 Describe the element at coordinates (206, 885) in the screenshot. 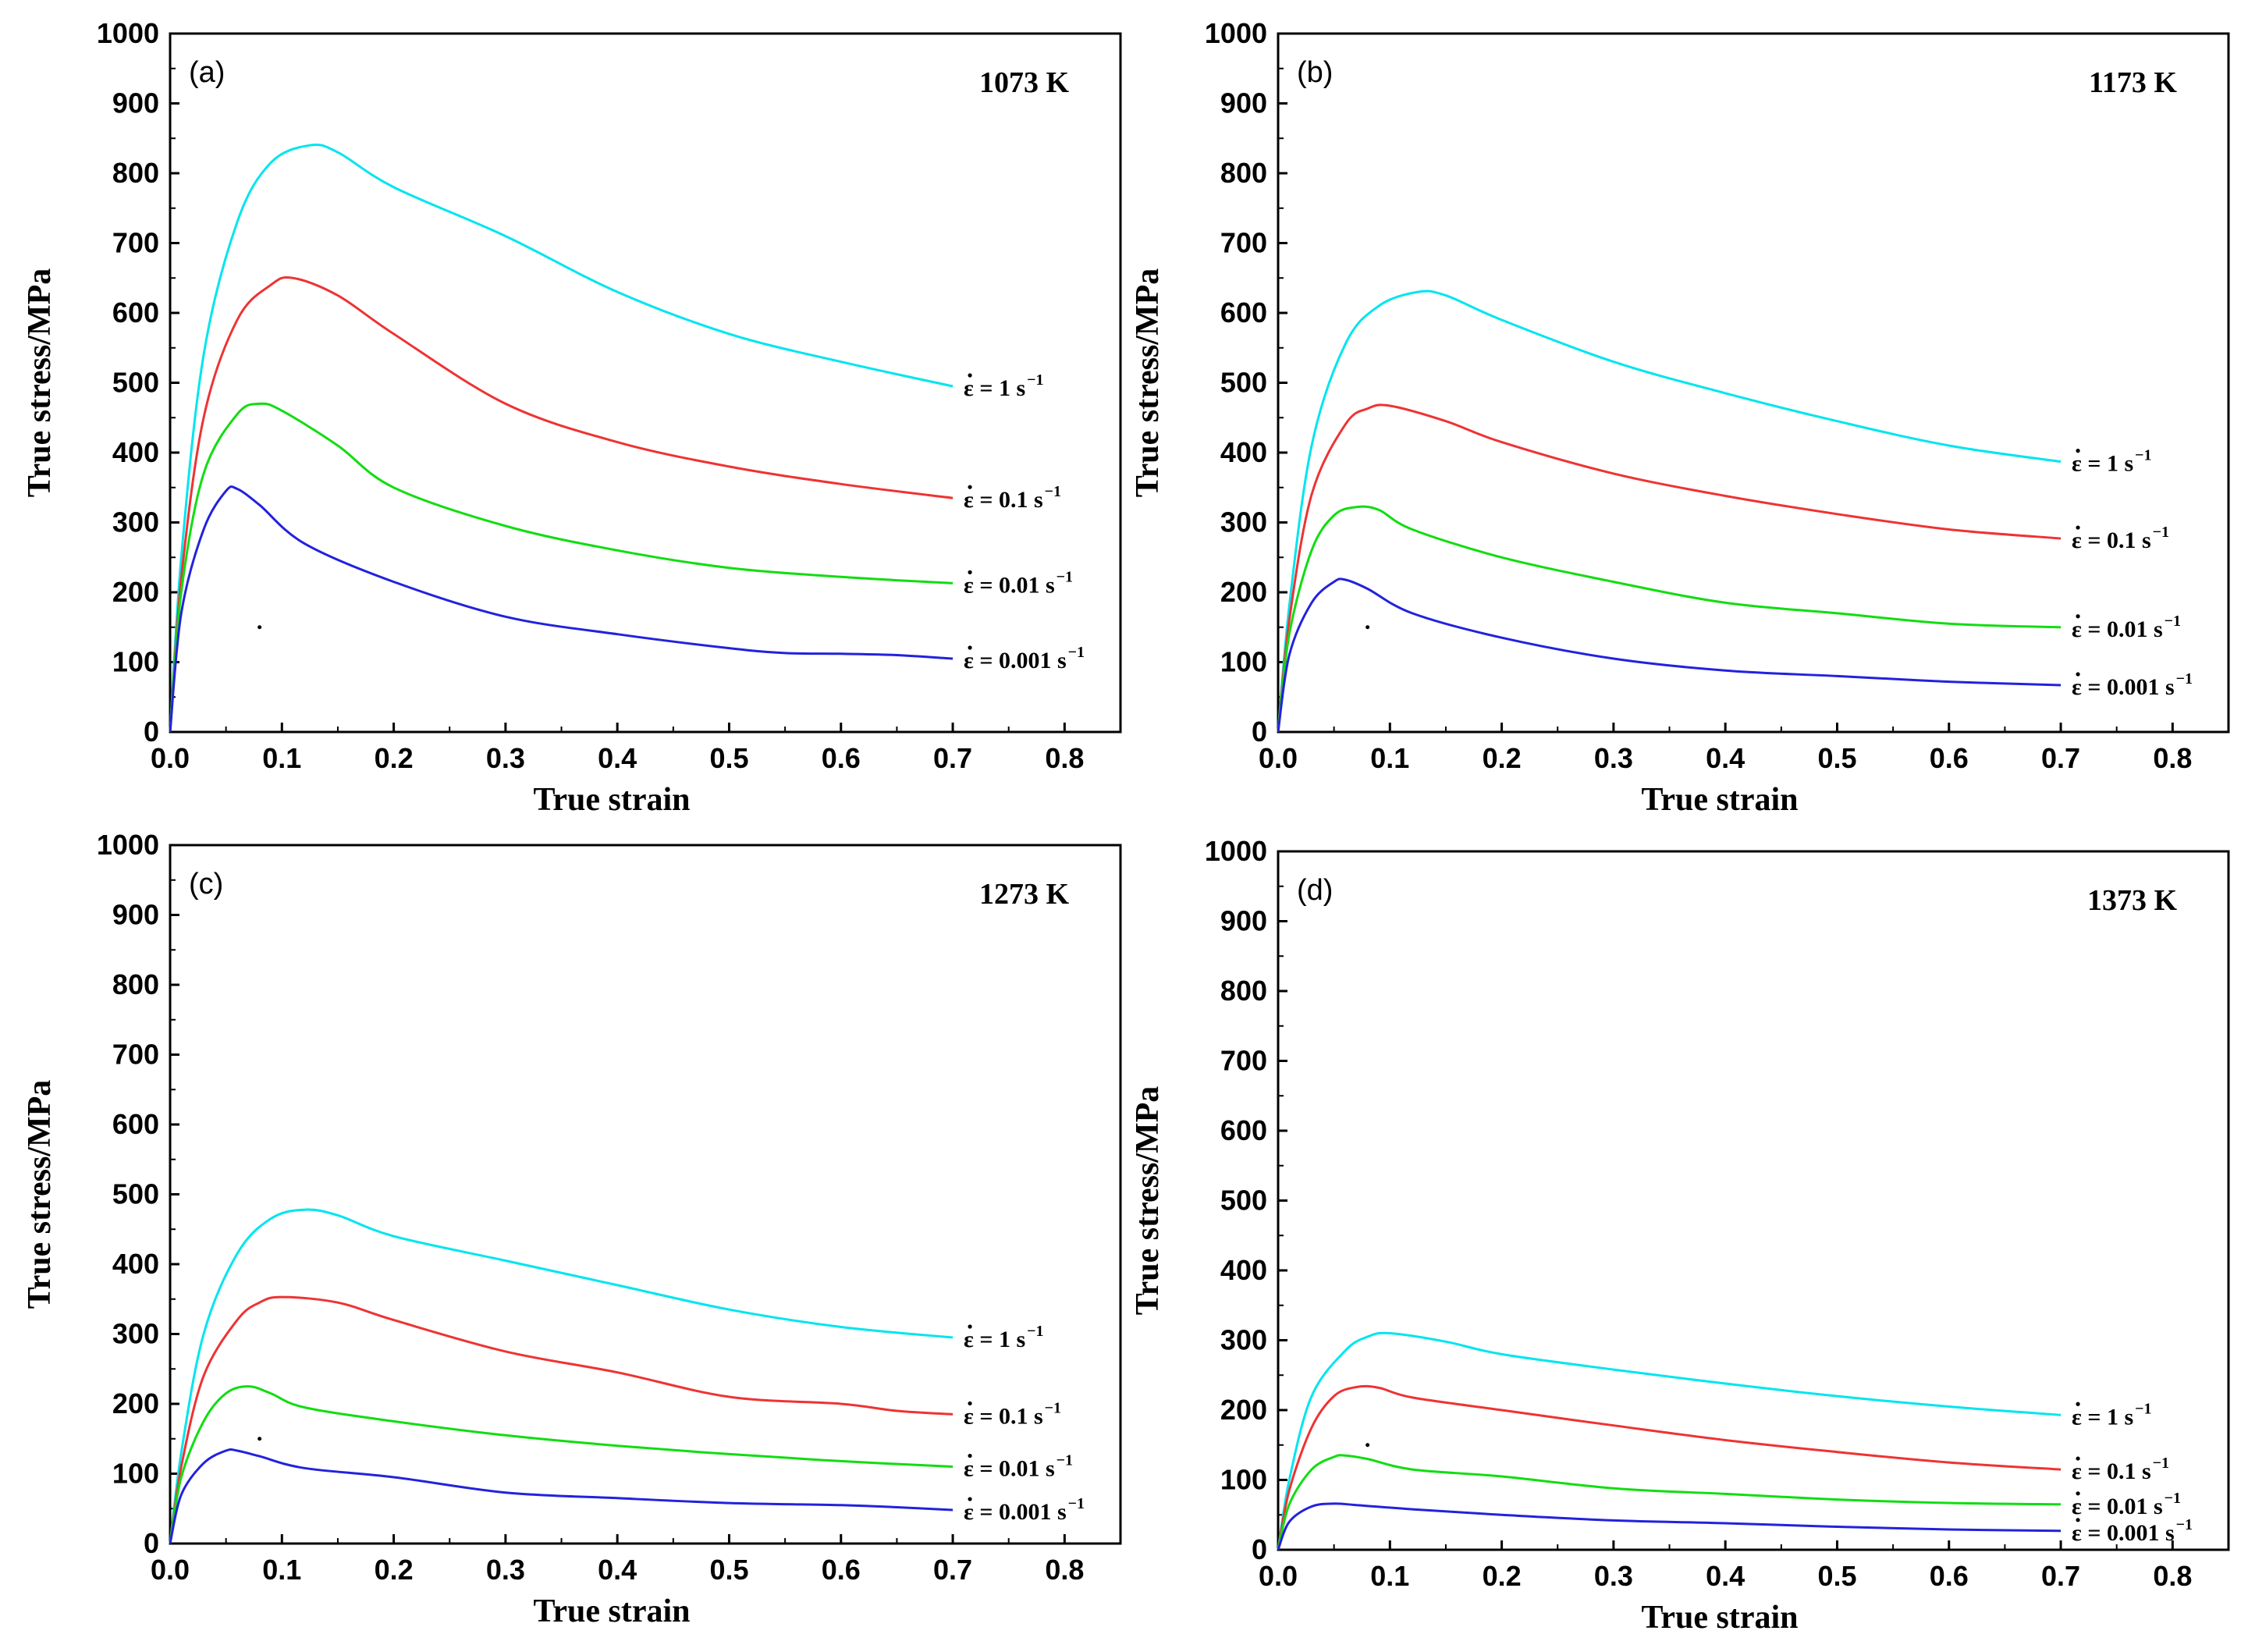

I see `panel-label: (c)` at that location.